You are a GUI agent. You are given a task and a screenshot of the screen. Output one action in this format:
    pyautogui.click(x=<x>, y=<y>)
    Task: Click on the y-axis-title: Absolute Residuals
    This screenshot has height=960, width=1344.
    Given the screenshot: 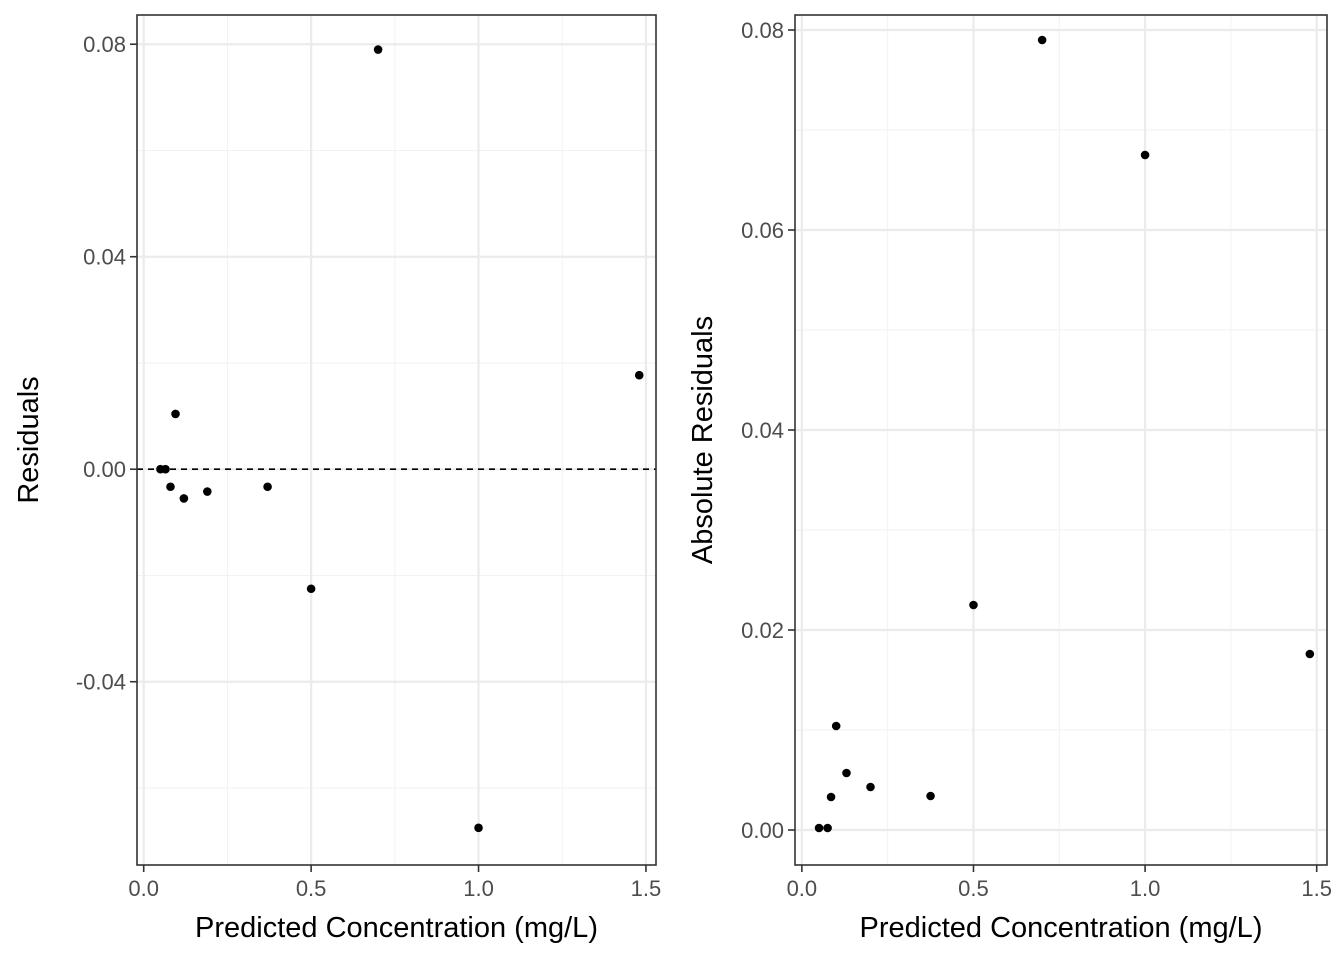 What is the action you would take?
    pyautogui.click(x=703, y=440)
    